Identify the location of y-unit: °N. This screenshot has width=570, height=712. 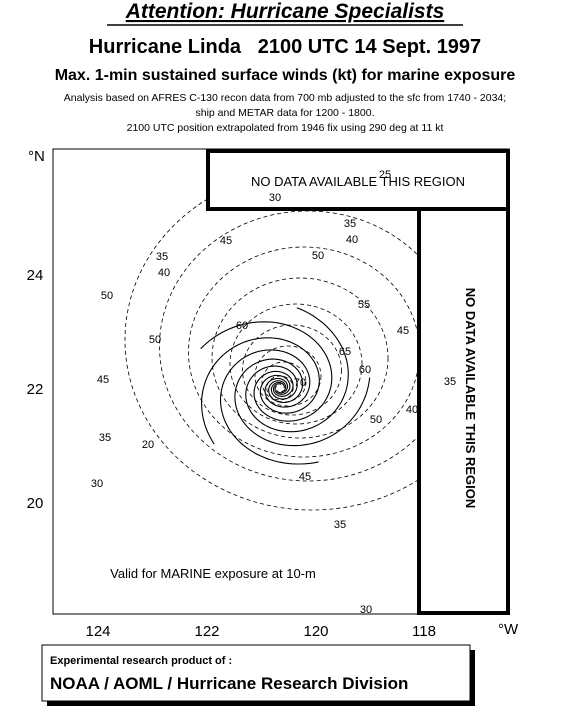
(36, 156).